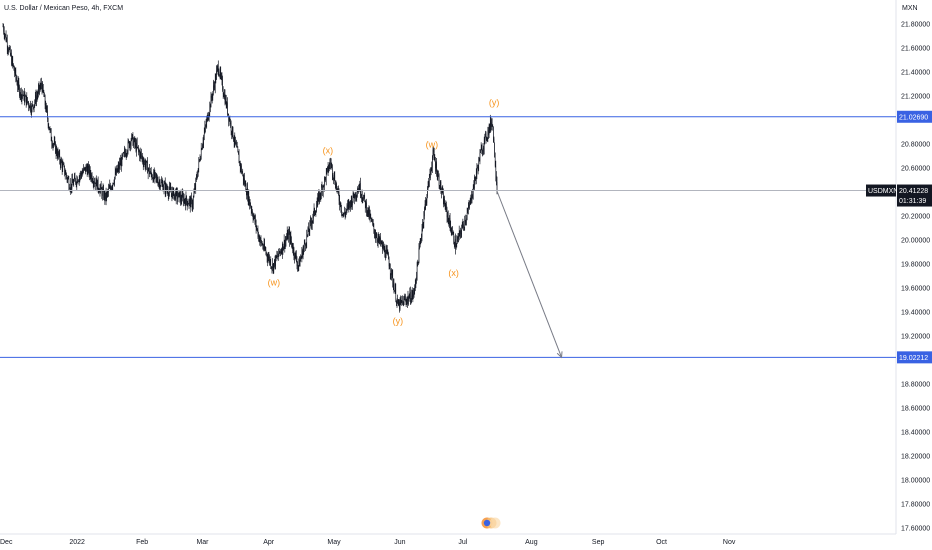  Describe the element at coordinates (913, 191) in the screenshot. I see `current-price-value: 20.41228` at that location.